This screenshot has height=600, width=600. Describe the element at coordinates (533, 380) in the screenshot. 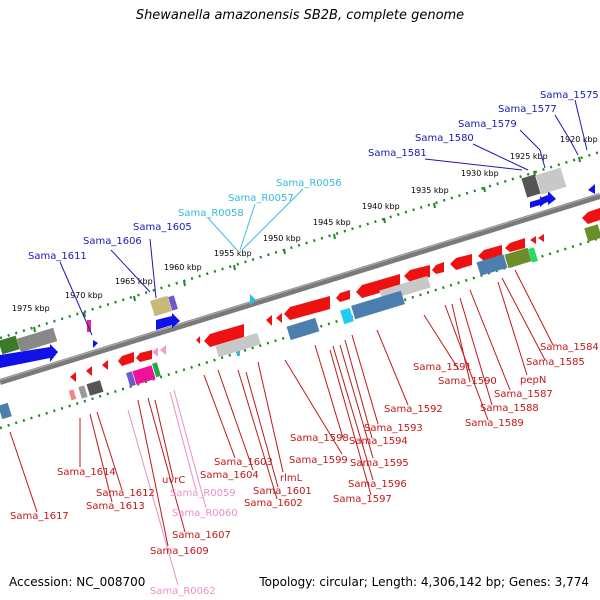

I see `gene-label-pepn: pepN` at that location.